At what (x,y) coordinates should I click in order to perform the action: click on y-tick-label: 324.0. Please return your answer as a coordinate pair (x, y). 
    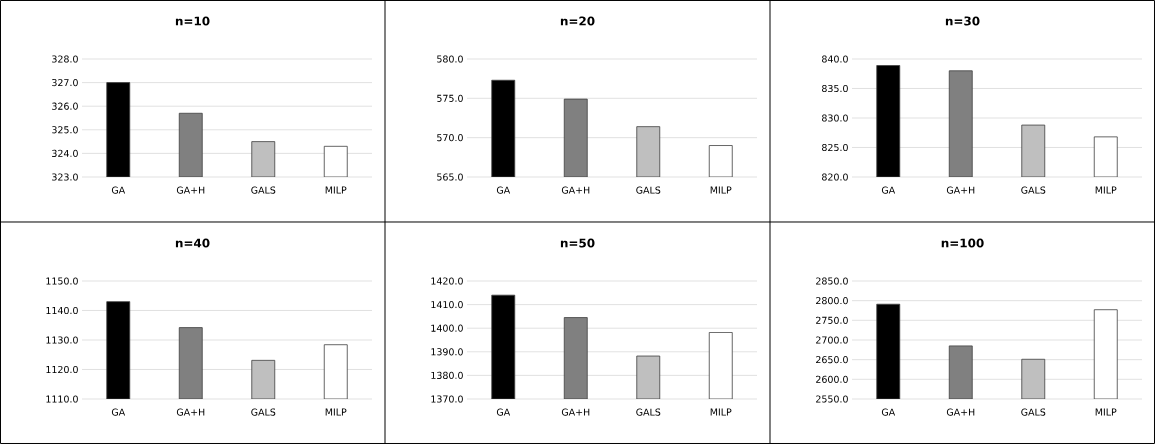
    Looking at the image, I should click on (65, 153).